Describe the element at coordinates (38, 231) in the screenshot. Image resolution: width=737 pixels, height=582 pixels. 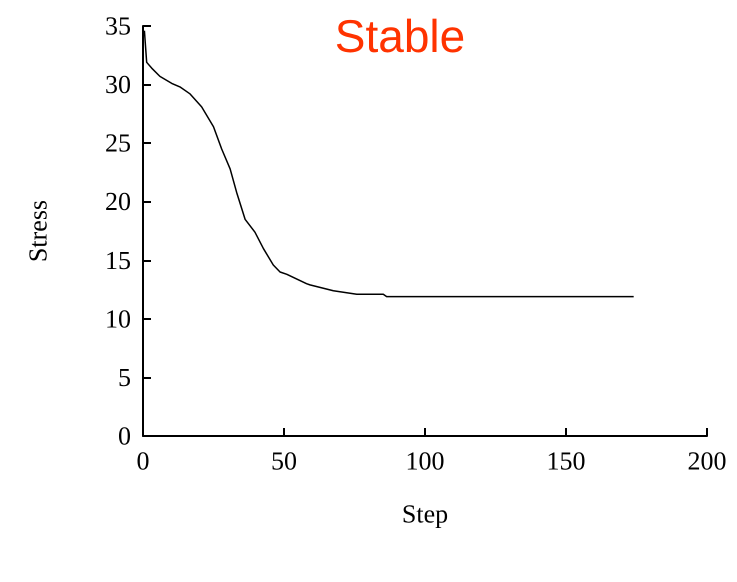
I see `y-axis-title: Stress` at that location.